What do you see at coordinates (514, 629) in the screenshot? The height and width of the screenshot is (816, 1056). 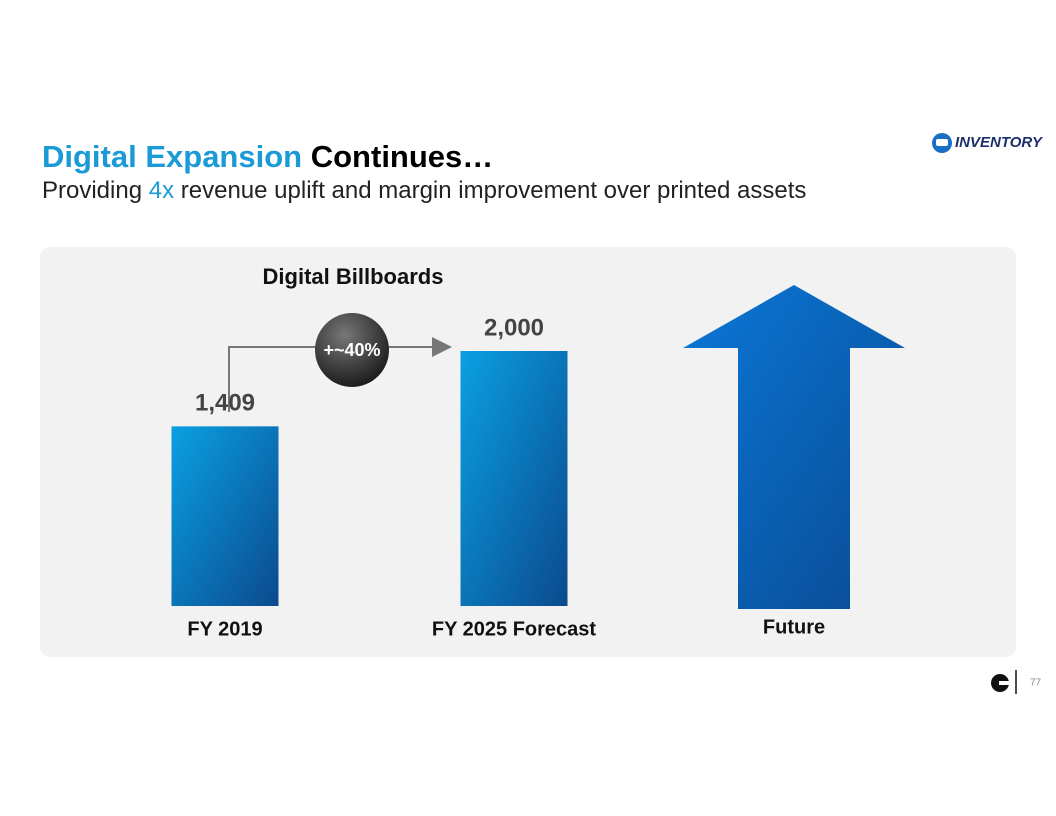 I see `x-tick-label: FY 2025 Forecast` at bounding box center [514, 629].